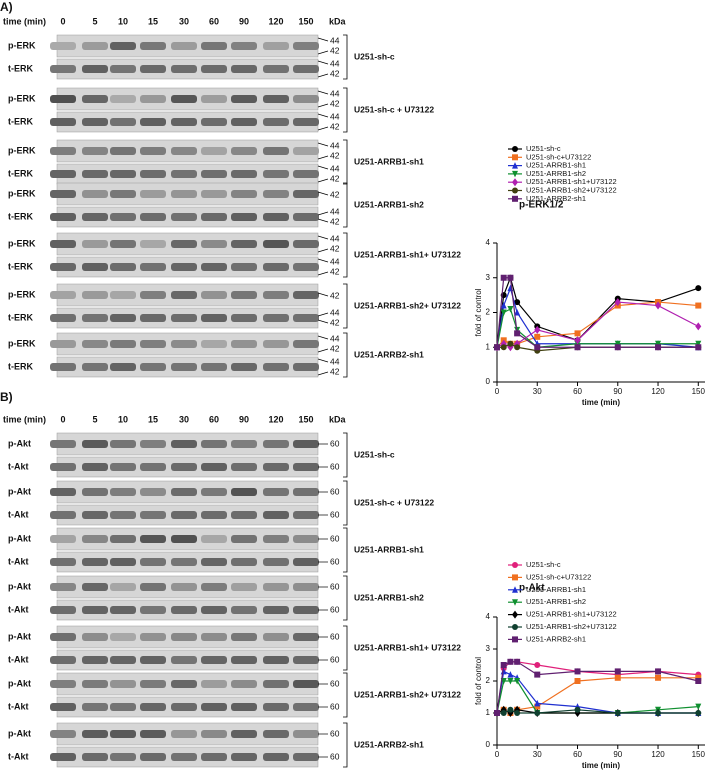 This screenshot has width=713, height=774. What do you see at coordinates (556, 589) in the screenshot?
I see `legend-label: U251-ARRB1-sh1` at bounding box center [556, 589].